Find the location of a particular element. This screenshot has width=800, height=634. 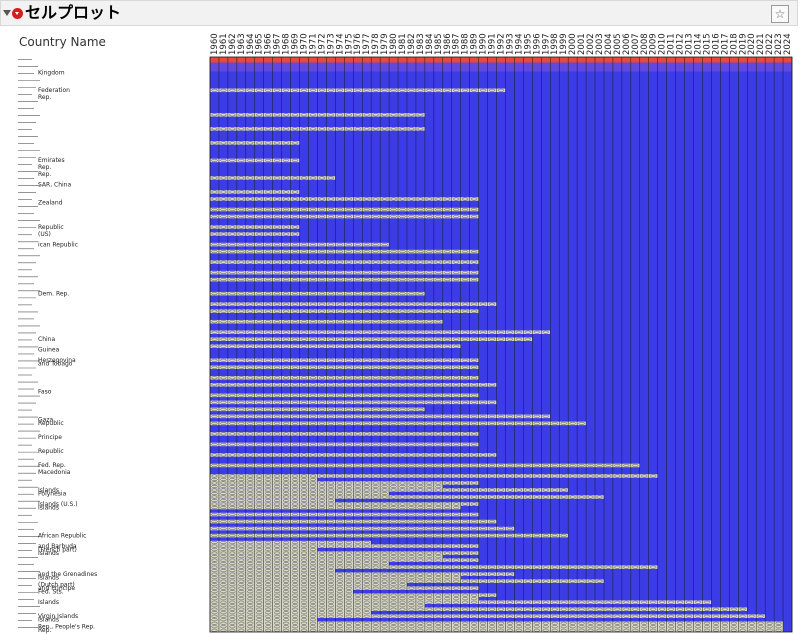

column-label: 1990 is located at coordinates (484, 44).